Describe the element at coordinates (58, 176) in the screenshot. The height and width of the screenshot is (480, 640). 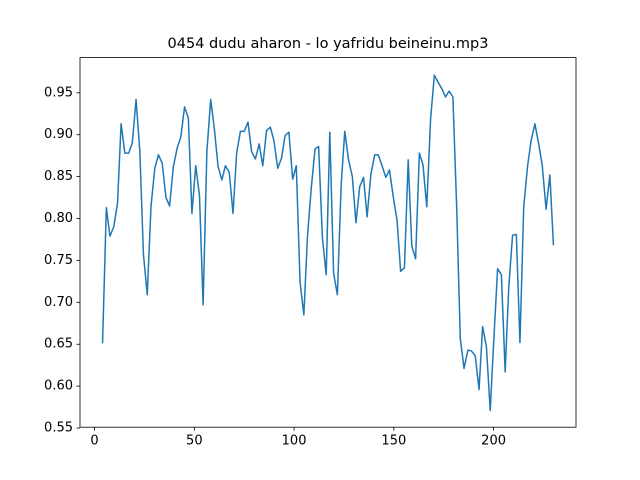
I see `y-tick-label: 0.85` at that location.